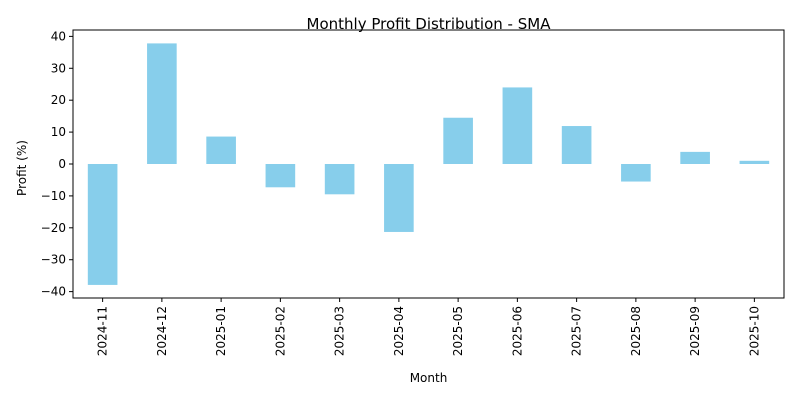 The image size is (800, 400). I want to click on x-tick-label: 2024-12, so click(162, 331).